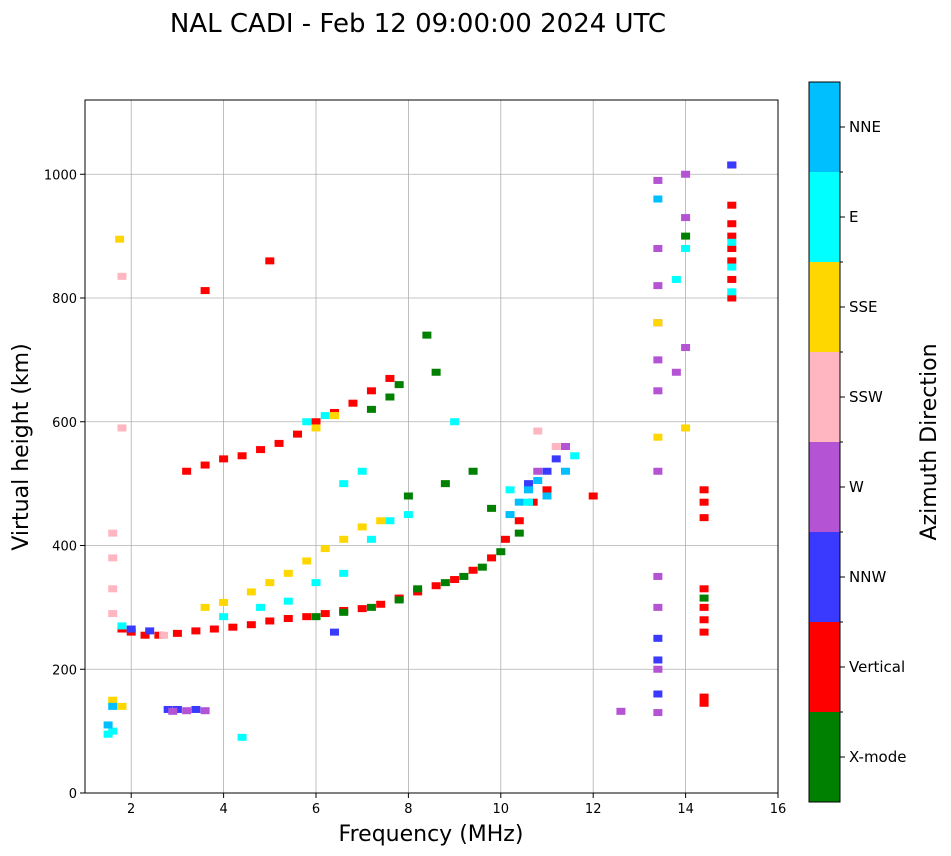  What do you see at coordinates (824, 217) in the screenshot?
I see `colorbar-swatch-e` at bounding box center [824, 217].